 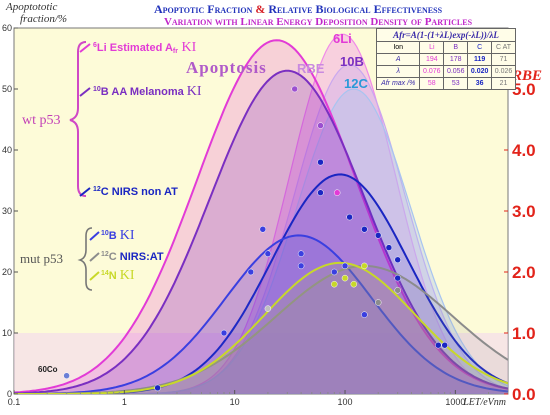 I want to click on x-tick-label-2: 10, so click(x=235, y=402).